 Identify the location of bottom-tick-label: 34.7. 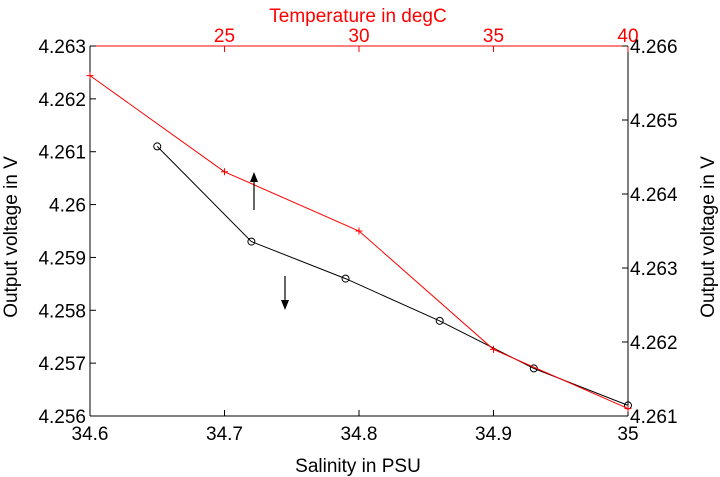
(224, 434).